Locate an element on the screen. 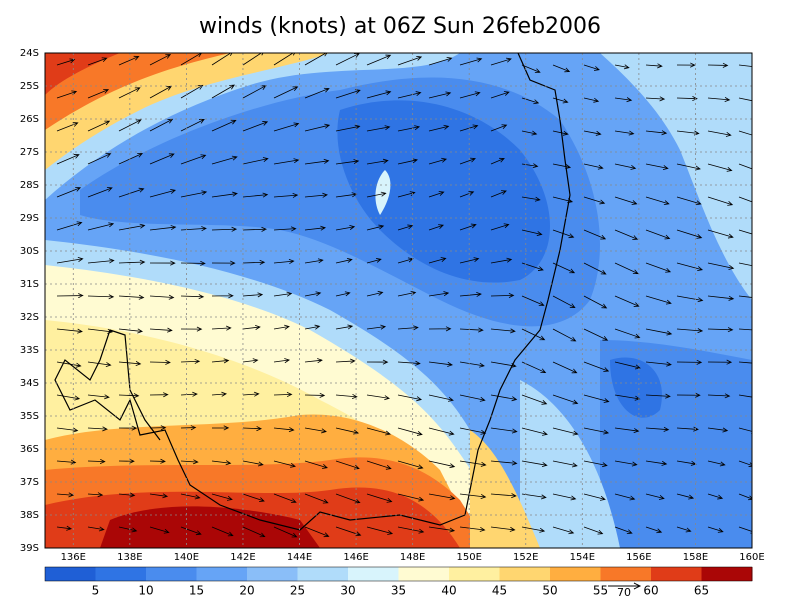 The height and width of the screenshot is (604, 800). lat-label: 29S is located at coordinates (29, 218).